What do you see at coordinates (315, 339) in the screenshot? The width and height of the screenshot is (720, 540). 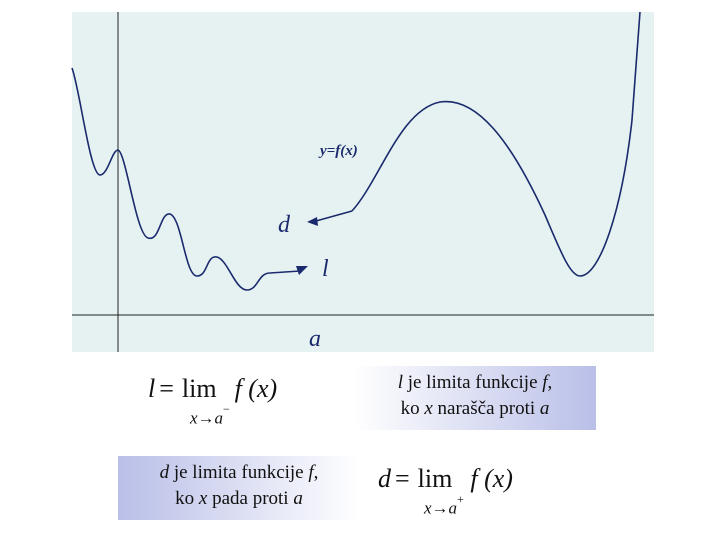 I see `label-a: a` at bounding box center [315, 339].